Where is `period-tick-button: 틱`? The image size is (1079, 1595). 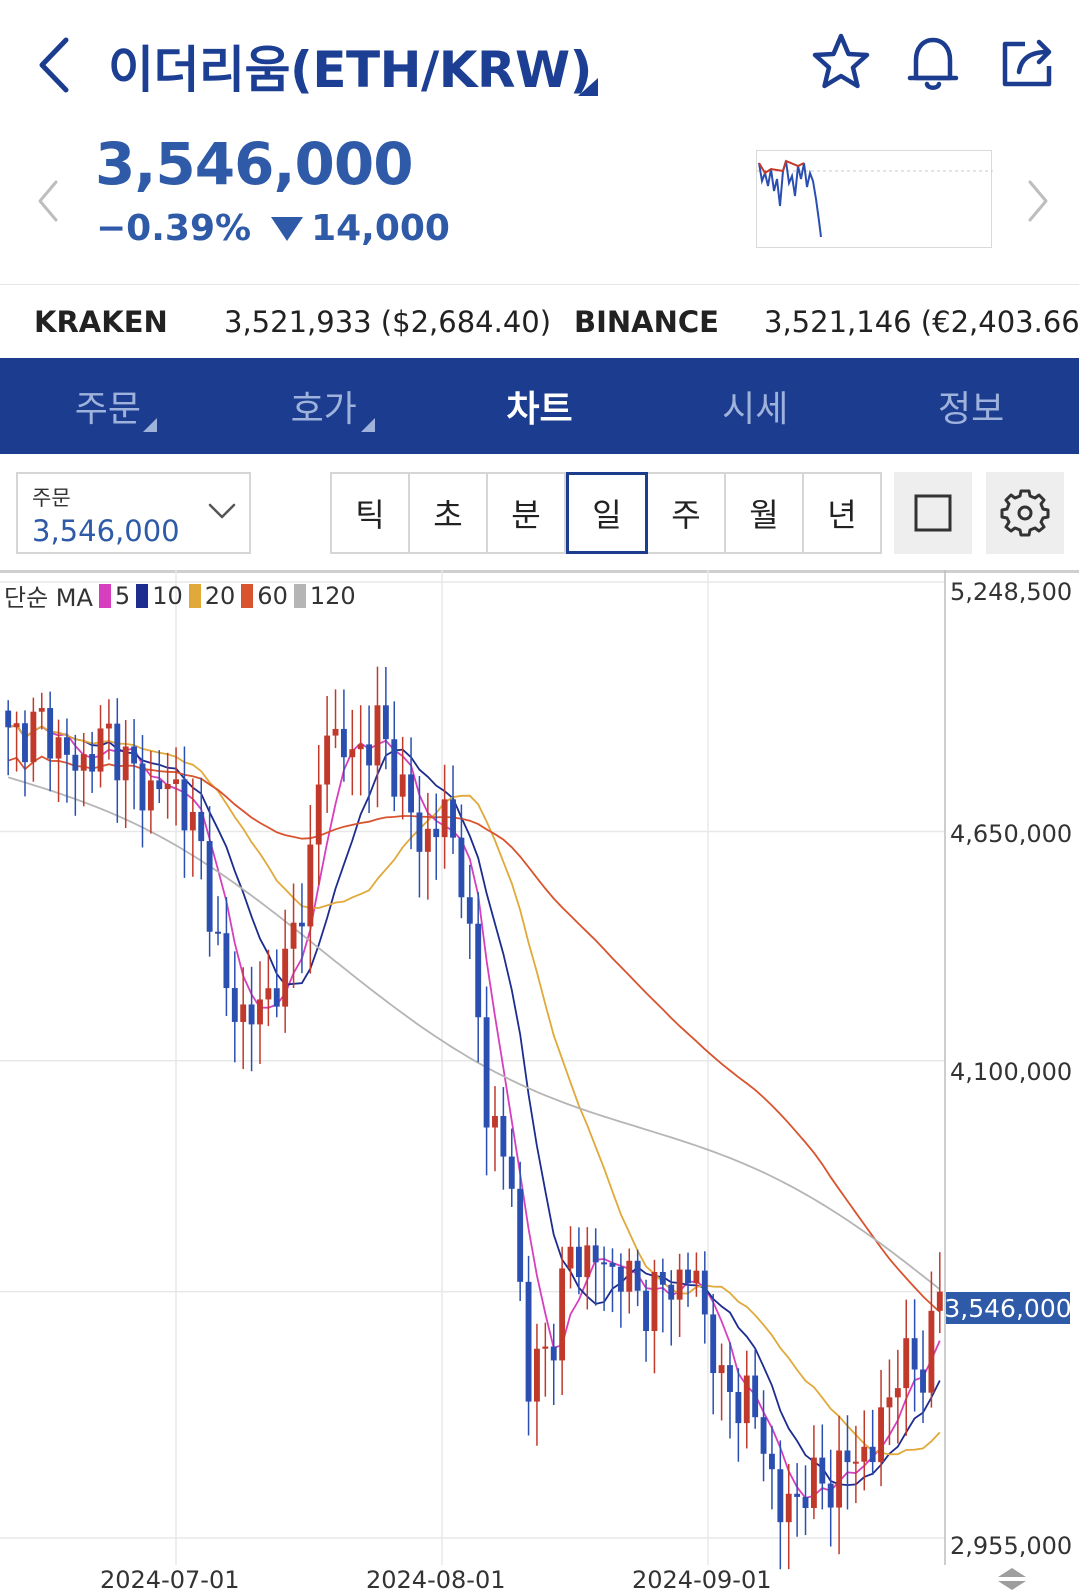
period-tick-button: 틱 is located at coordinates (371, 513).